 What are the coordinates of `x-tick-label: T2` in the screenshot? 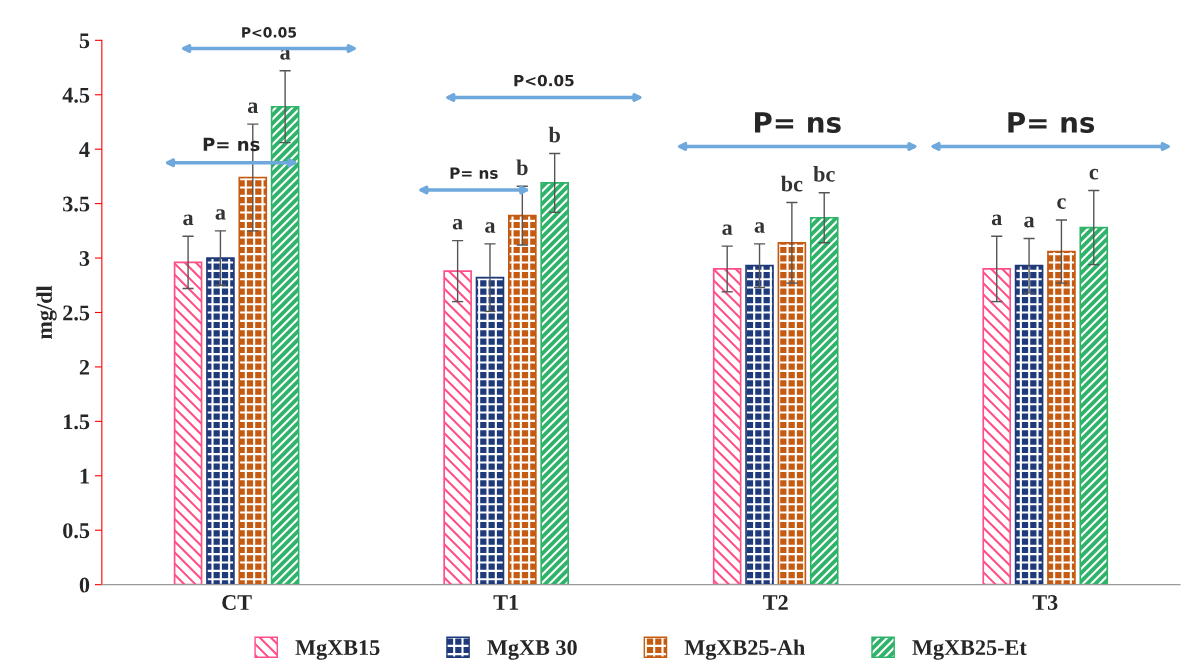 It's located at (775, 602).